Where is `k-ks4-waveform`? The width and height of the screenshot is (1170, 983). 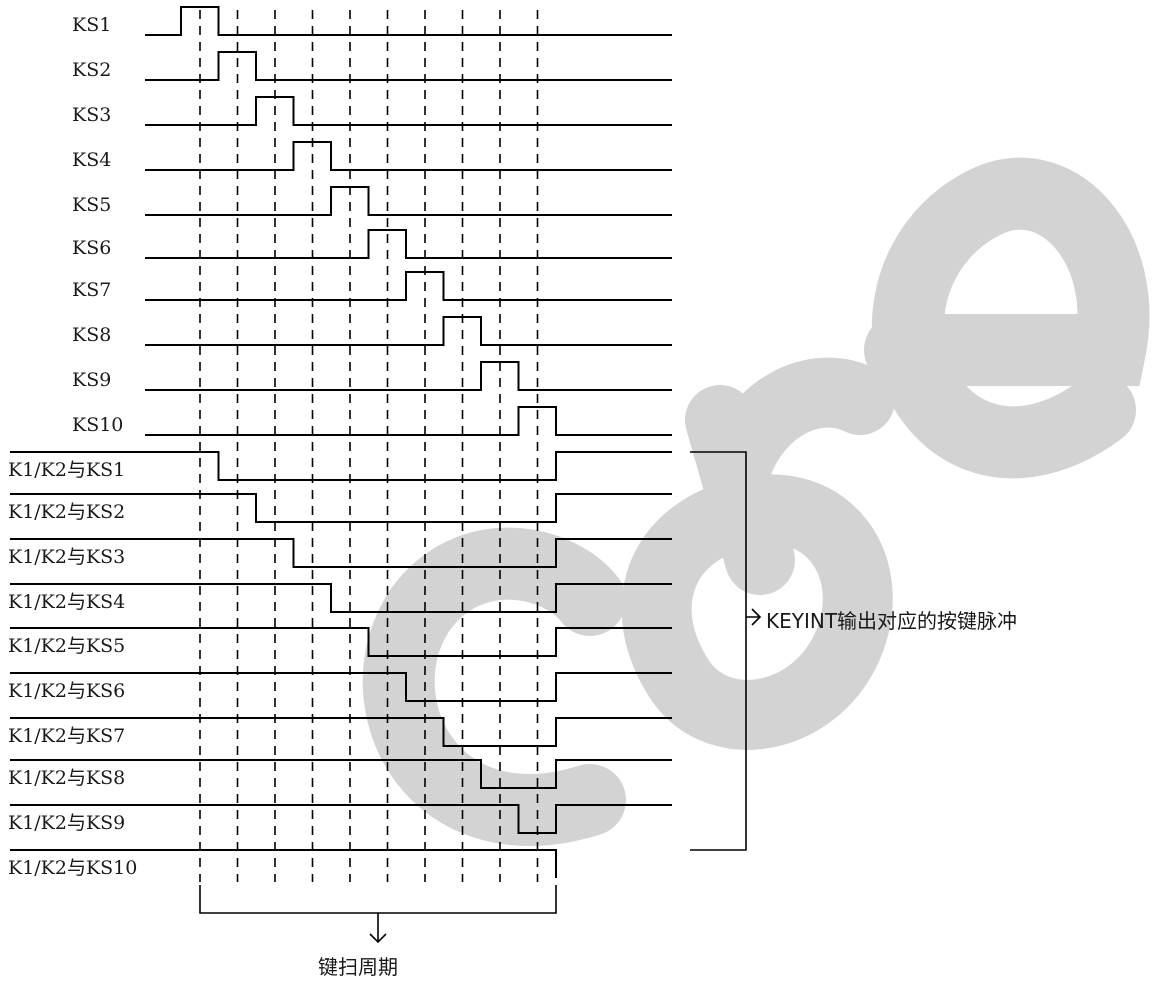 k-ks4-waveform is located at coordinates (341, 598).